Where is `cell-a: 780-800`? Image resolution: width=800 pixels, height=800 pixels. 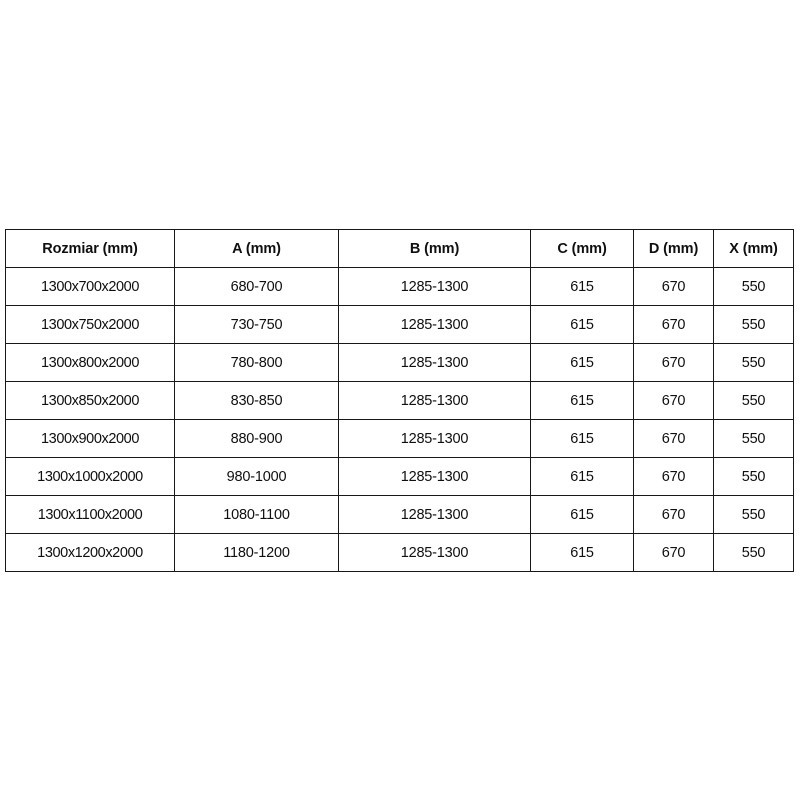 cell-a: 780-800 is located at coordinates (256, 362).